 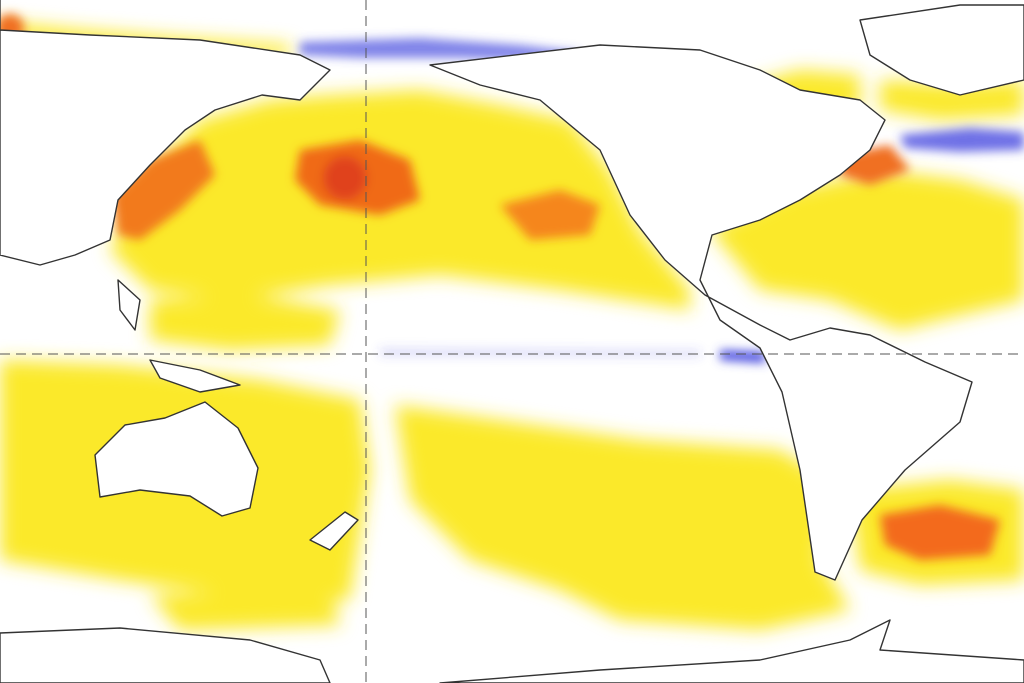 What do you see at coordinates (345, 178) in the screenshot?
I see `hot-core` at bounding box center [345, 178].